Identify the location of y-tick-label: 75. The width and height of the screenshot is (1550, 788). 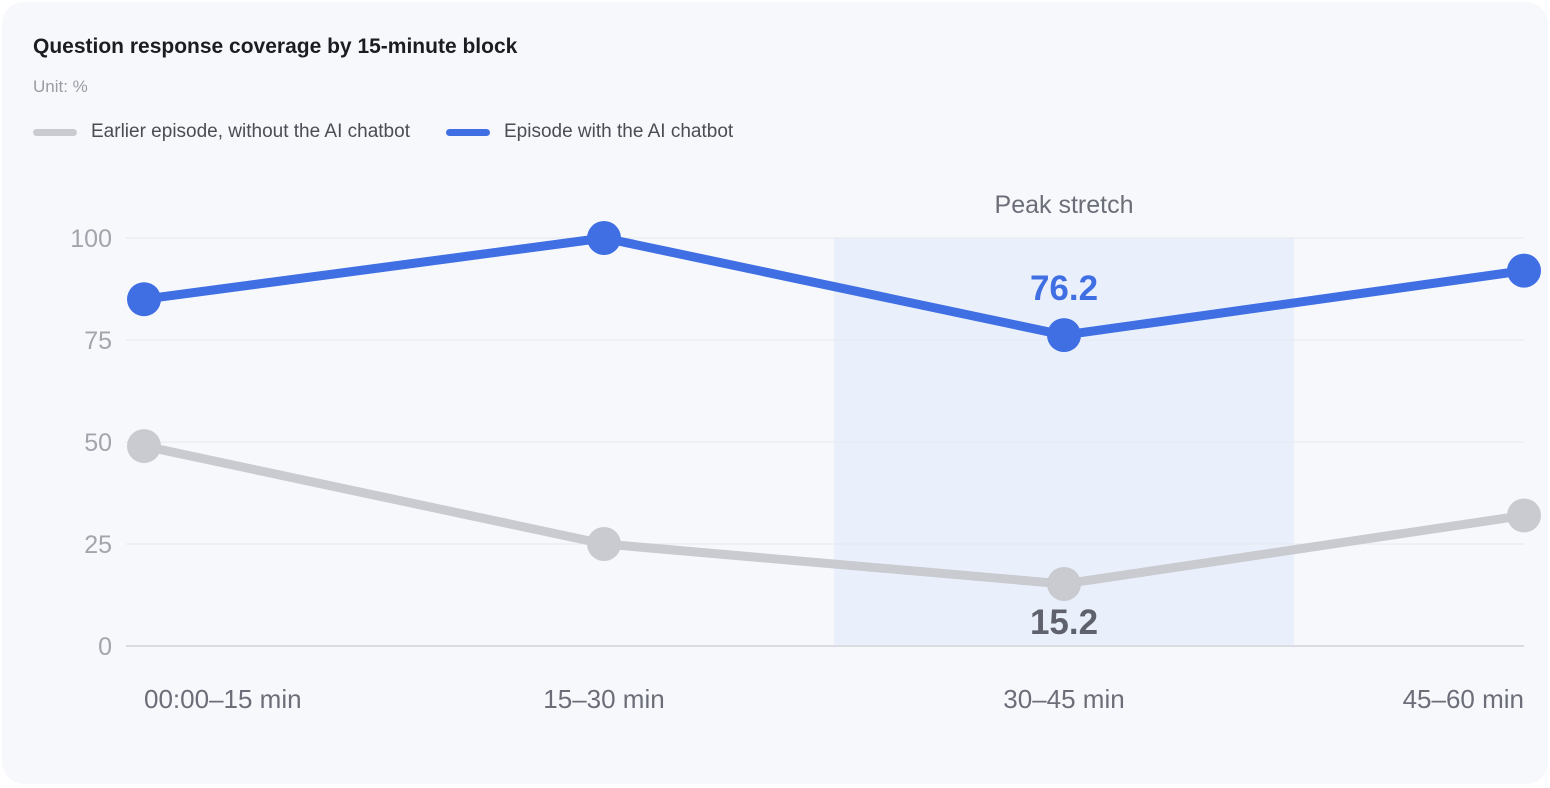
(98, 341).